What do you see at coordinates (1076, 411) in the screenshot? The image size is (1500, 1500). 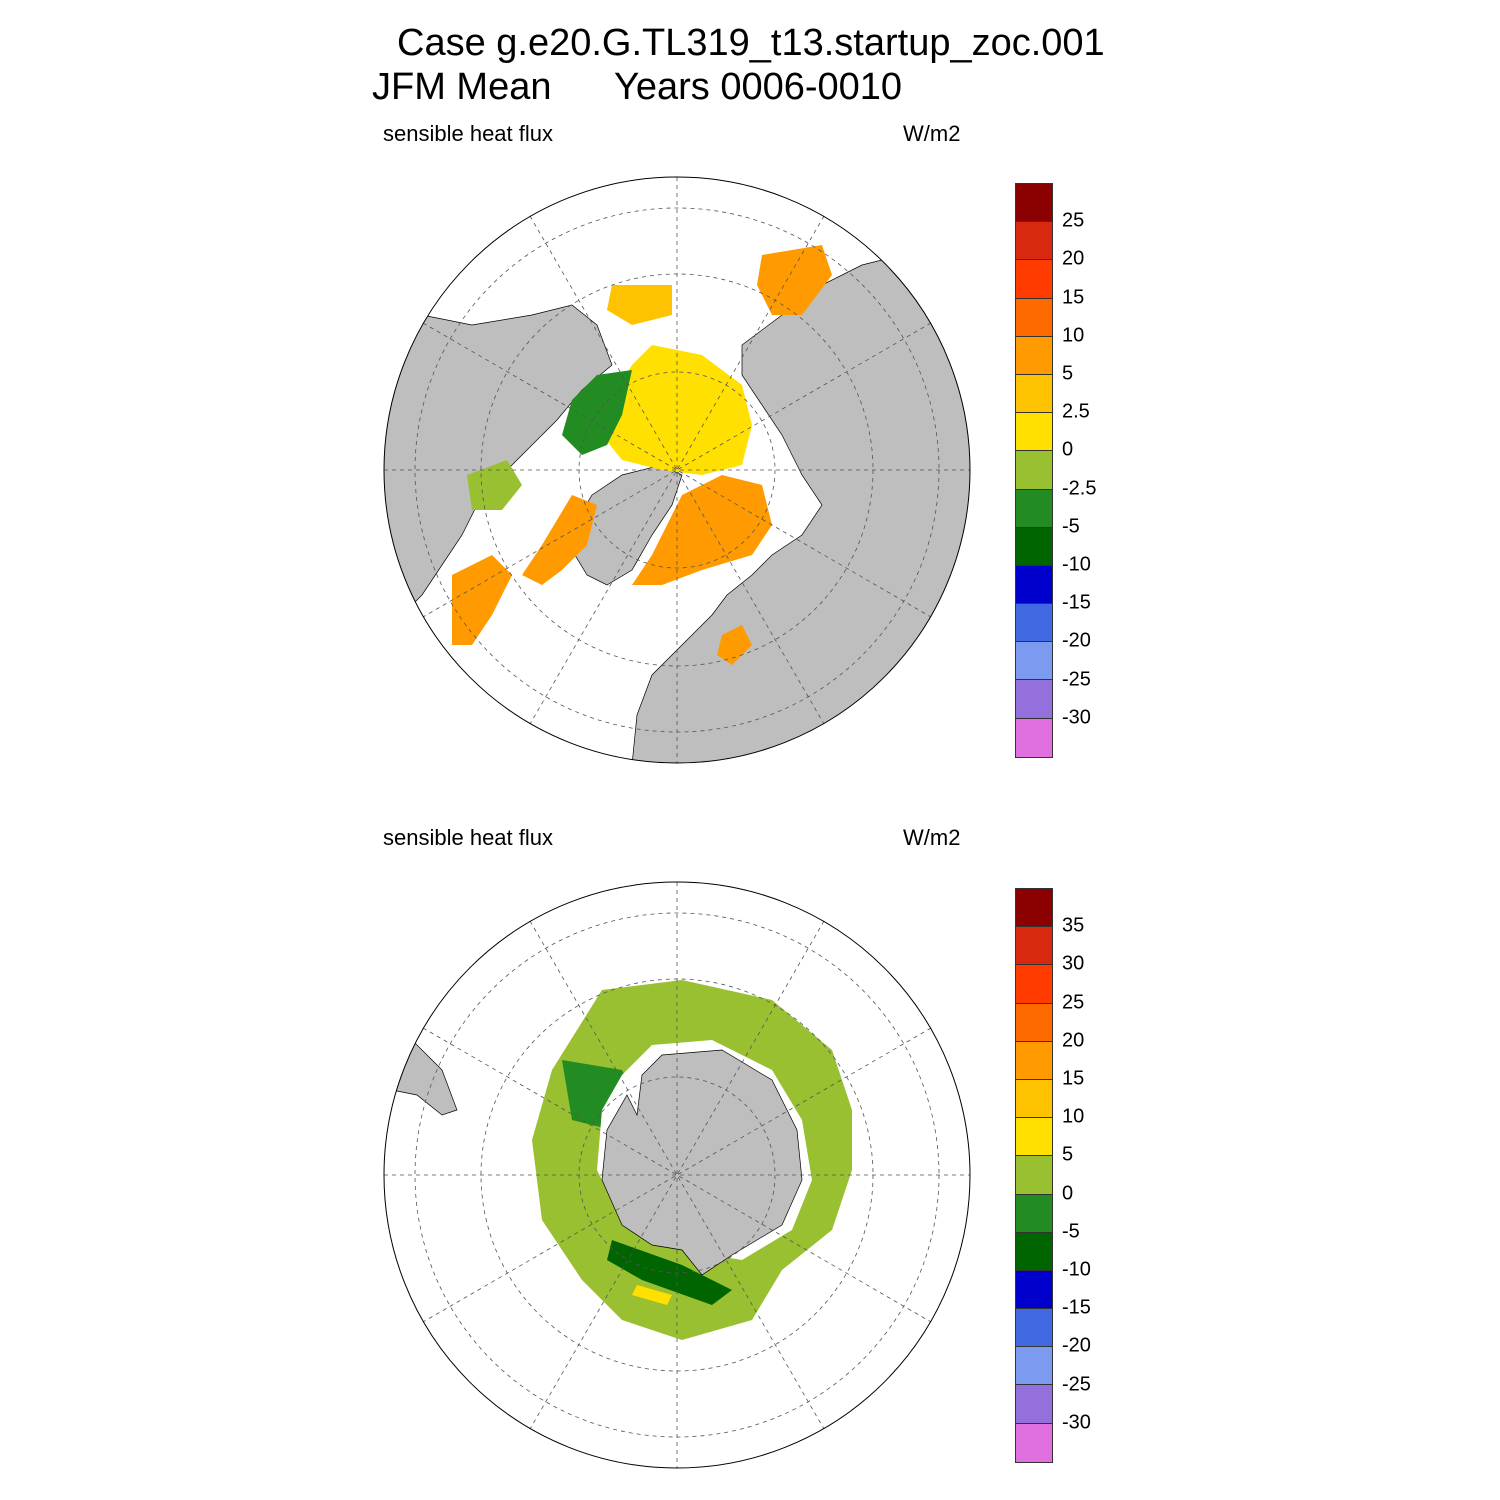 I see `colorbar-tick-label: 2.5` at bounding box center [1076, 411].